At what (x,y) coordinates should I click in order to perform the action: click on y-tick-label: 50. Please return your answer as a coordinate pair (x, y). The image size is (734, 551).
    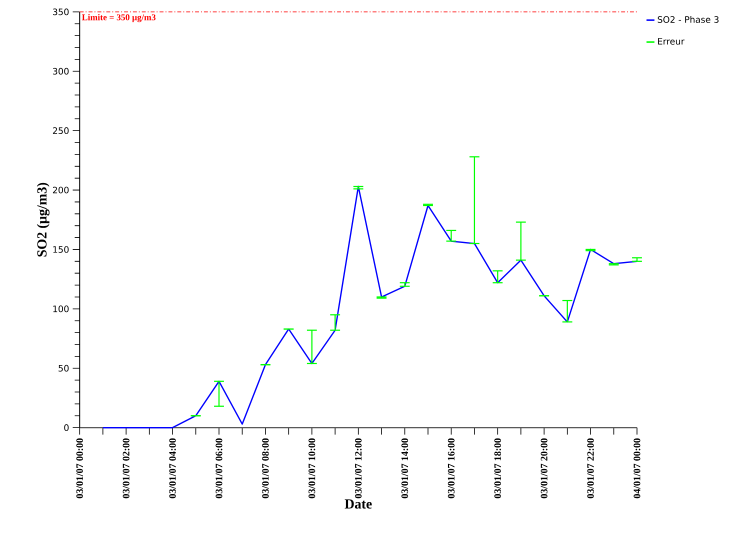
    Looking at the image, I should click on (63, 368).